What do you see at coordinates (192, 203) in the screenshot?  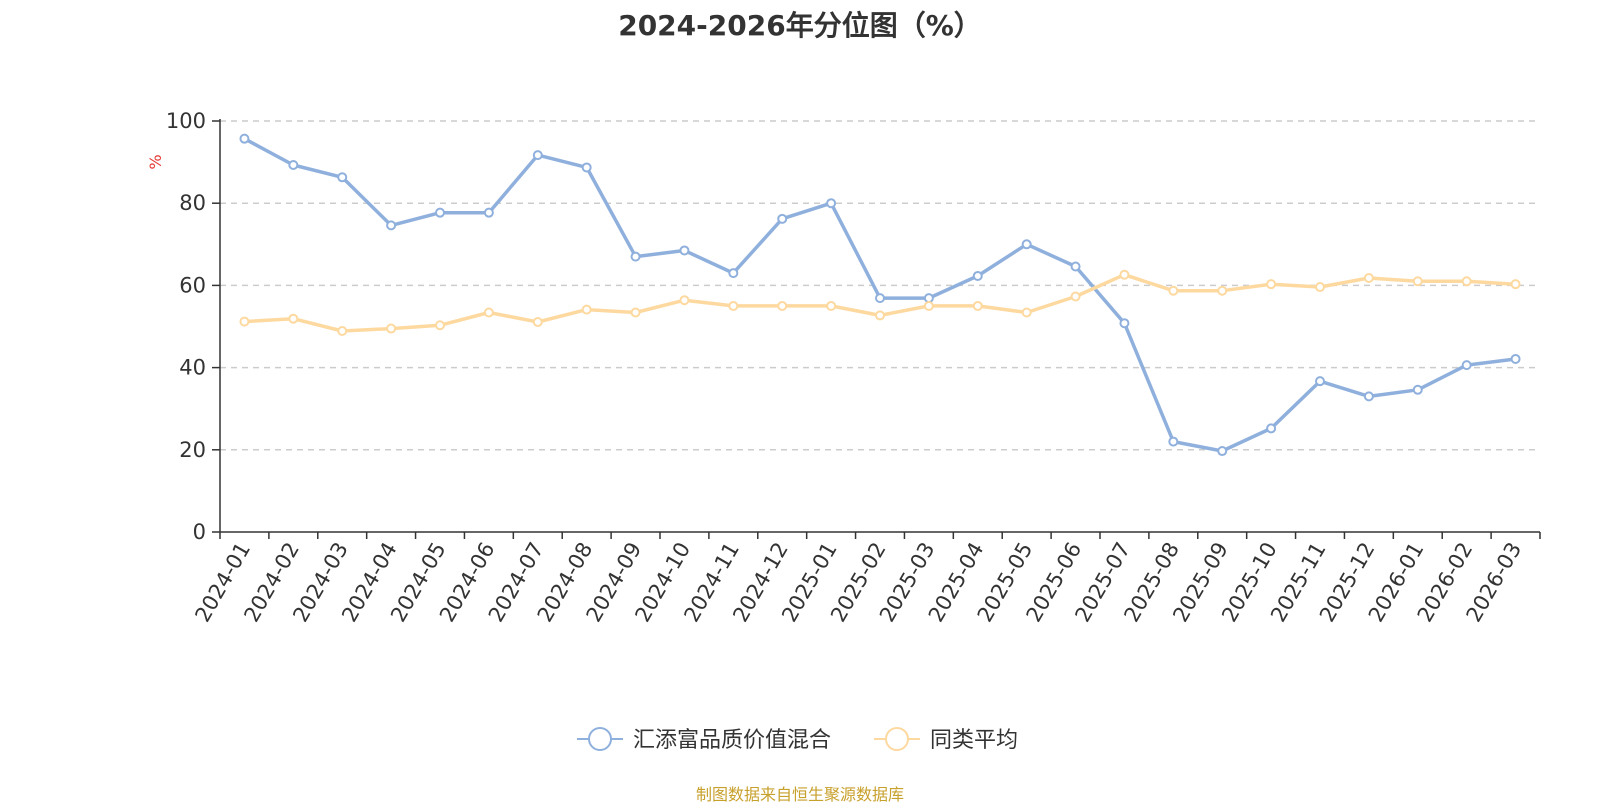 I see `y-tick-label: 80` at bounding box center [192, 203].